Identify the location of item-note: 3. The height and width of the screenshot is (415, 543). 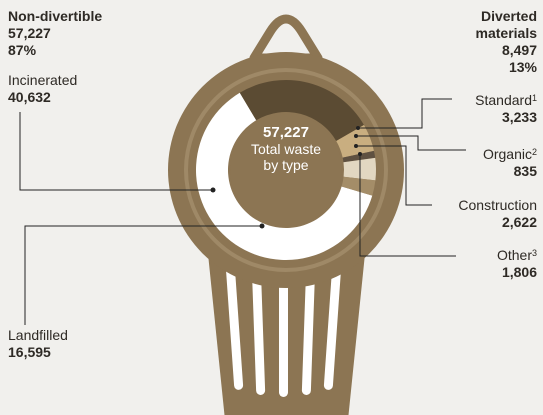
(534, 253).